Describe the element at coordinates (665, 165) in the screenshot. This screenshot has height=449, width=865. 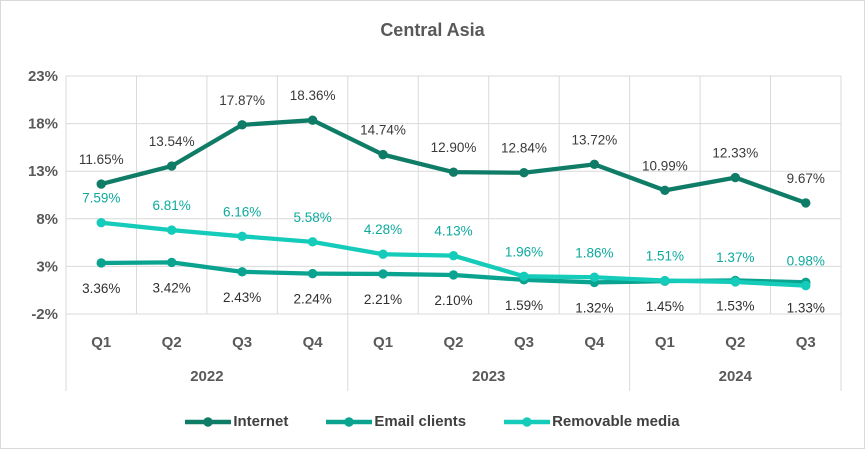
I see `data-label-internet: 10.99%` at that location.